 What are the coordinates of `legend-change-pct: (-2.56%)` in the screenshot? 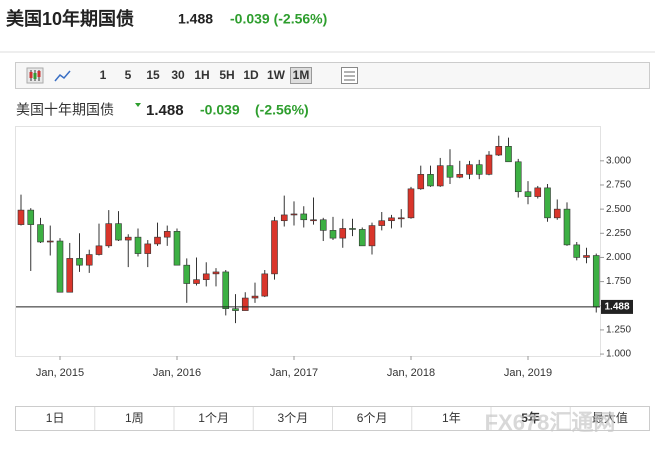 It's located at (282, 110).